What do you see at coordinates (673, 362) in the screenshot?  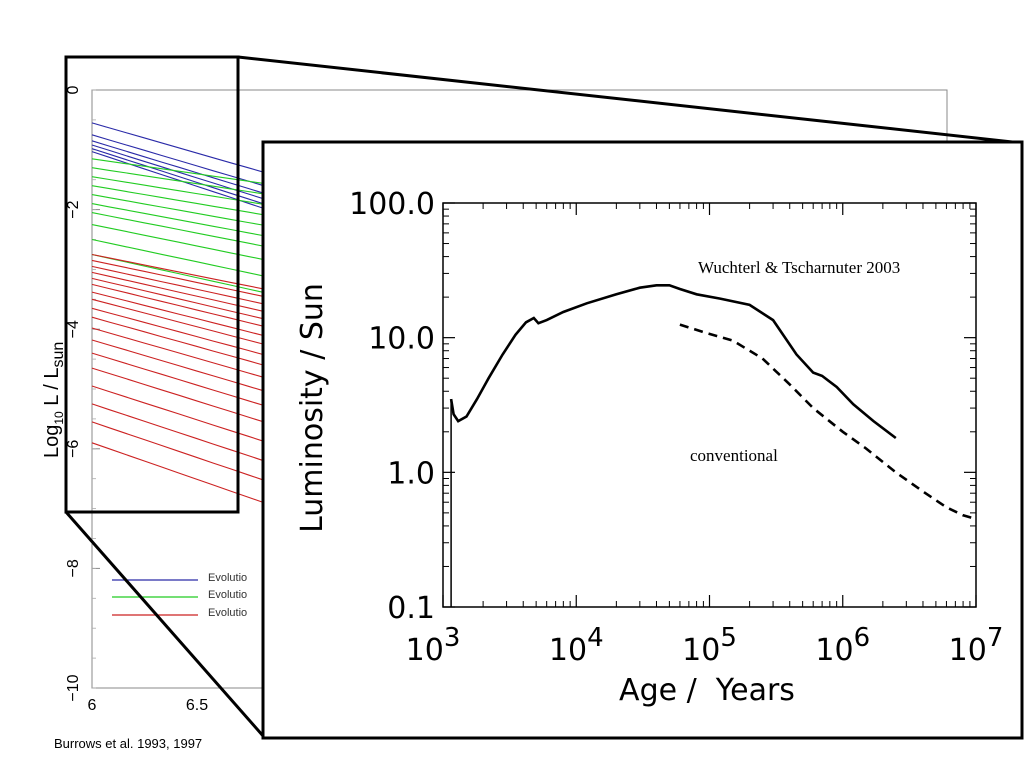 I see `series-wuchterl-line` at bounding box center [673, 362].